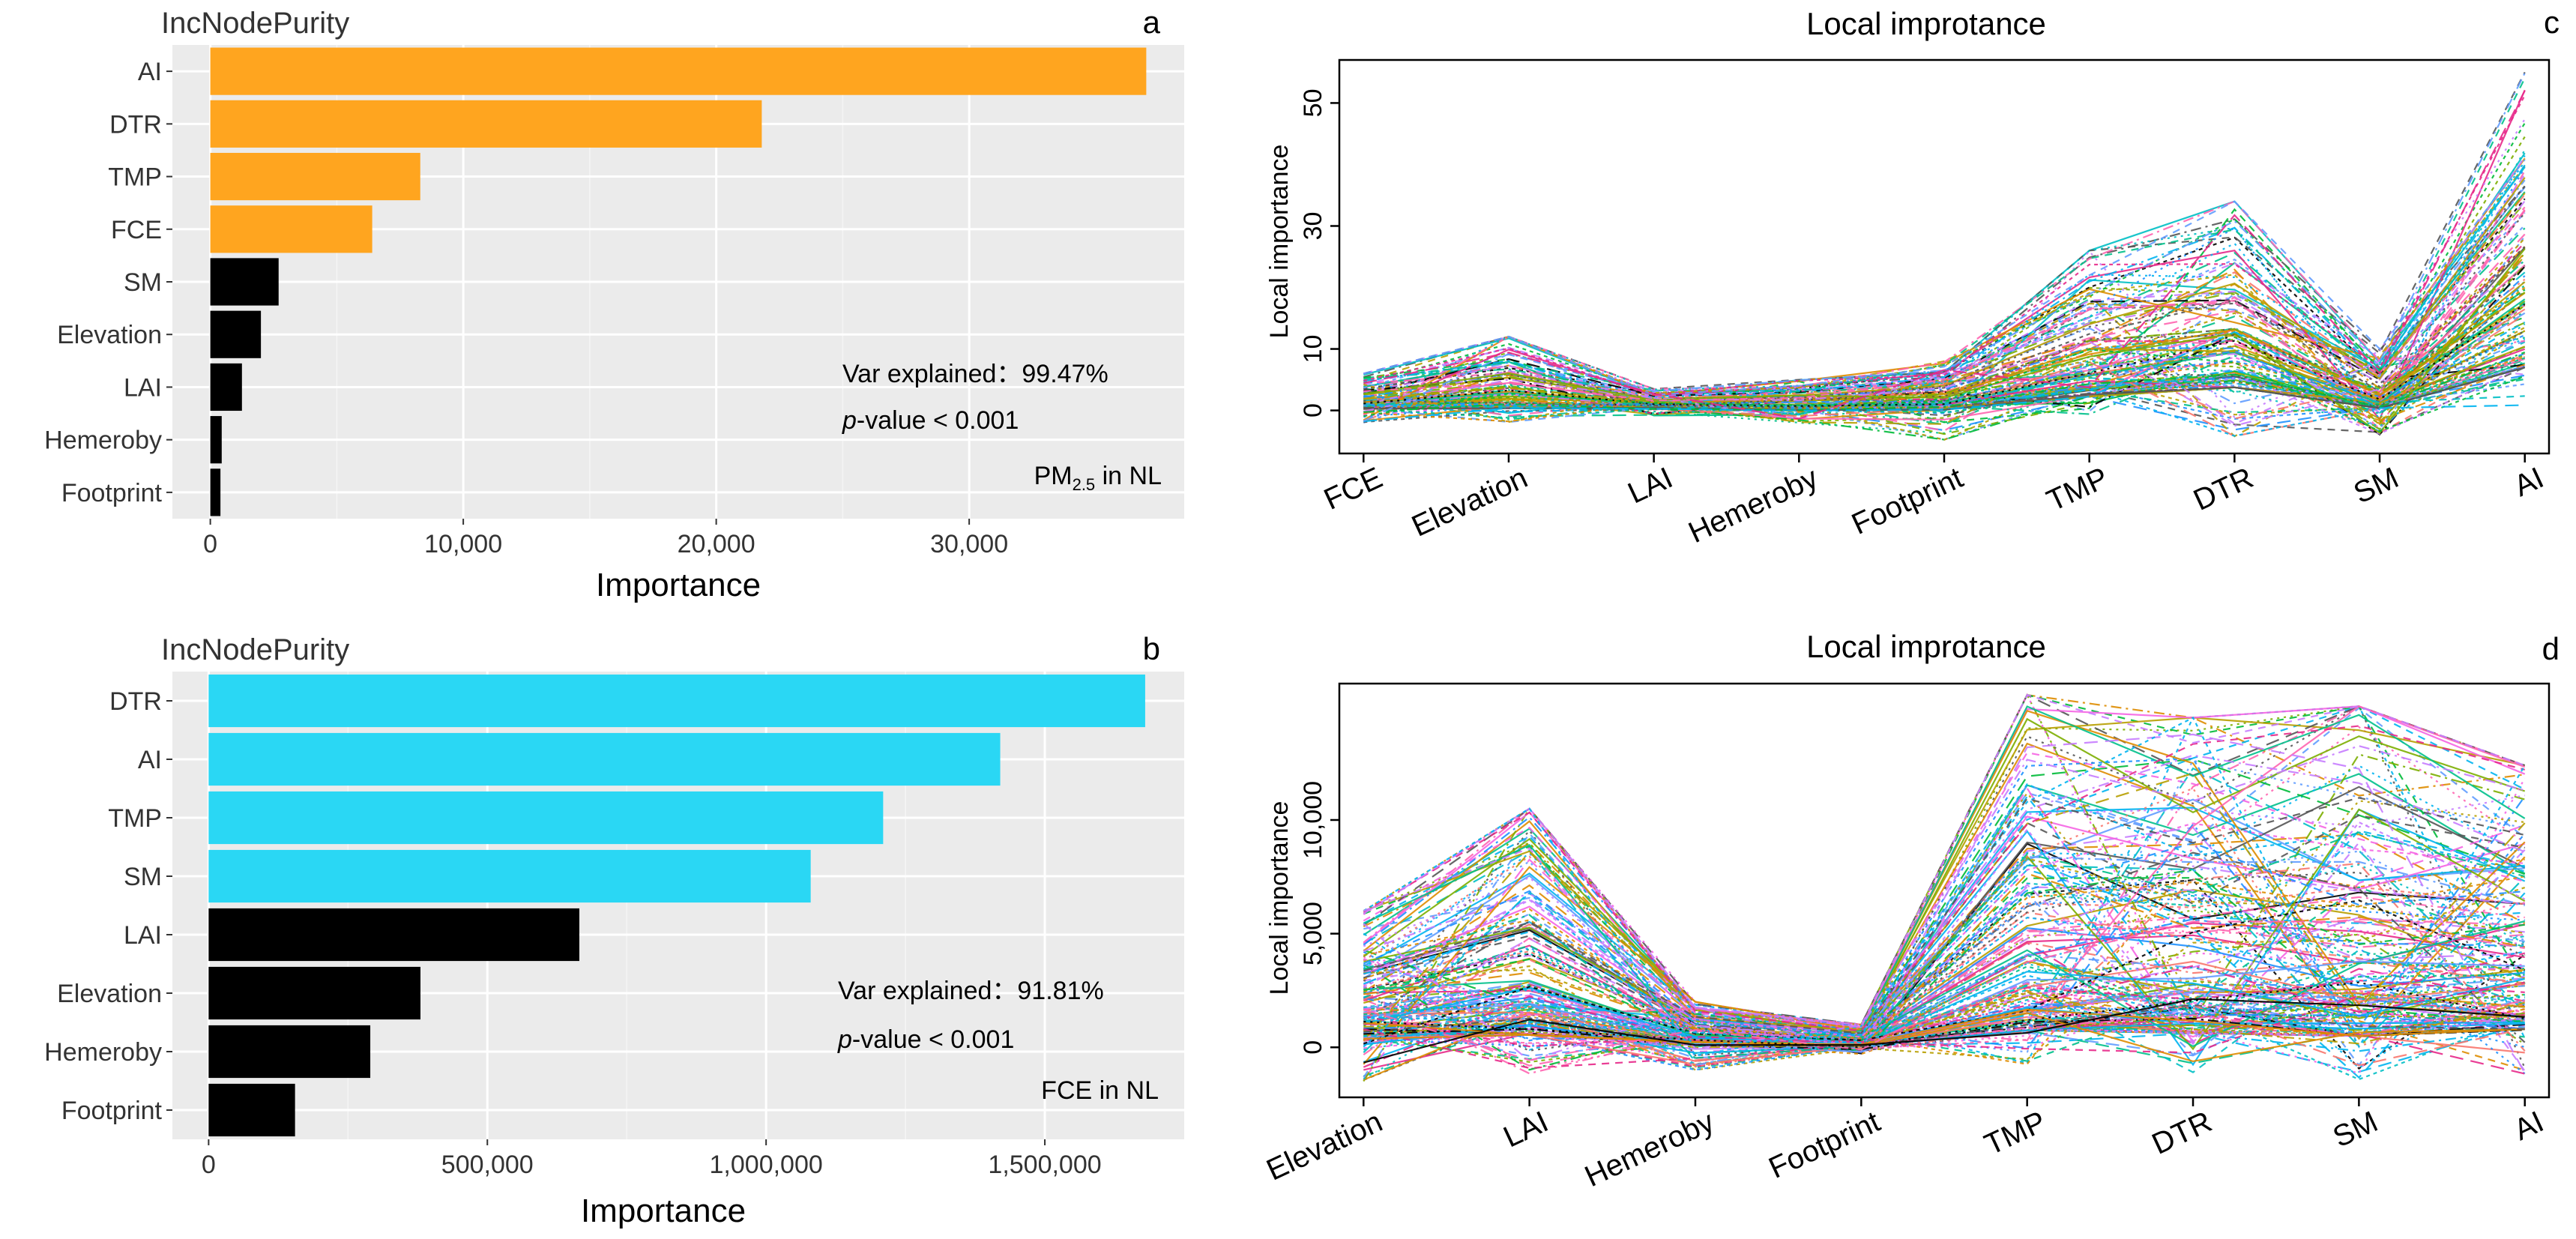 Image resolution: width=2576 pixels, height=1239 pixels. I want to click on panel-a-dataset-tag: PM2.5 in NL, so click(1098, 478).